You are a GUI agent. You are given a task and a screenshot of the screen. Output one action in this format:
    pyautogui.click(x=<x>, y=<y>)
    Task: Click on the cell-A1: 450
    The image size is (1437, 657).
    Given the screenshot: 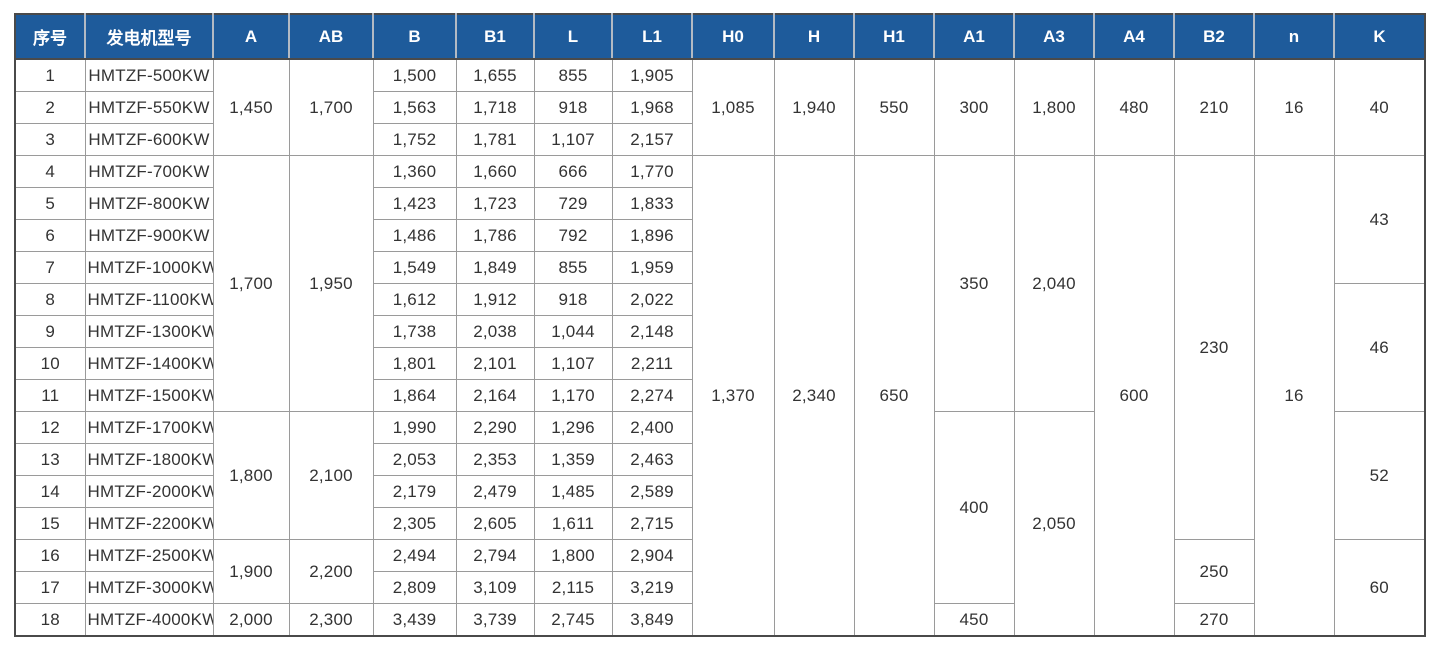 What is the action you would take?
    pyautogui.click(x=974, y=620)
    